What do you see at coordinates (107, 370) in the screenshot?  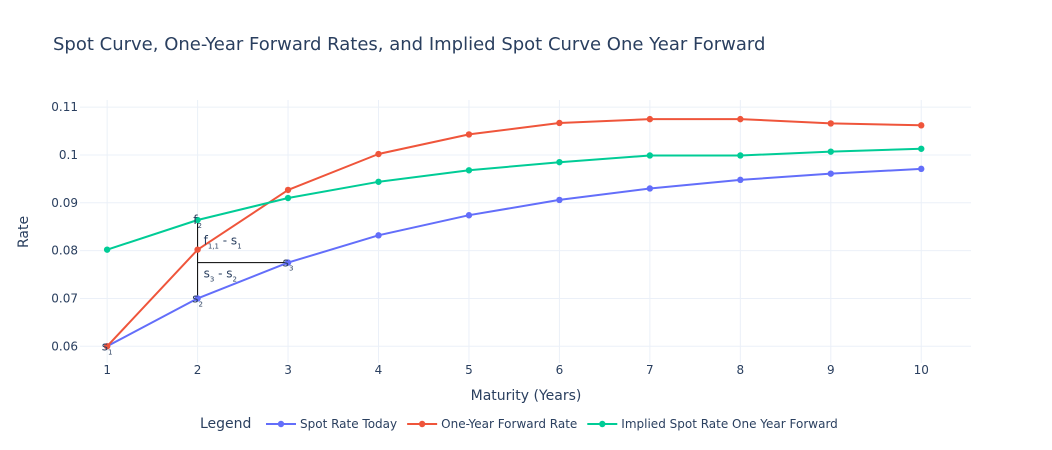 I see `x-tick-label: 1` at bounding box center [107, 370].